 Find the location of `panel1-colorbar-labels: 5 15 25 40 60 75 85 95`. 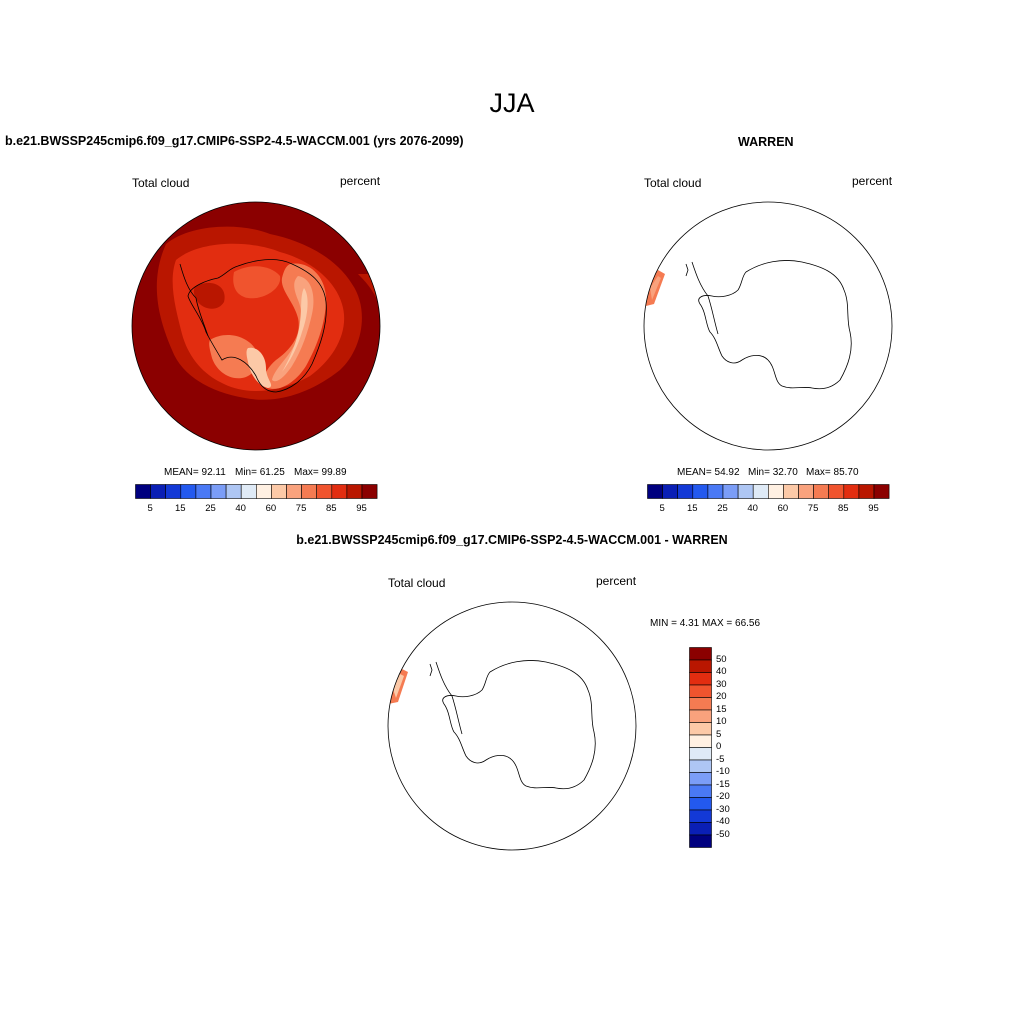

panel1-colorbar-labels: 5 15 25 40 60 75 85 95 is located at coordinates (256, 510).